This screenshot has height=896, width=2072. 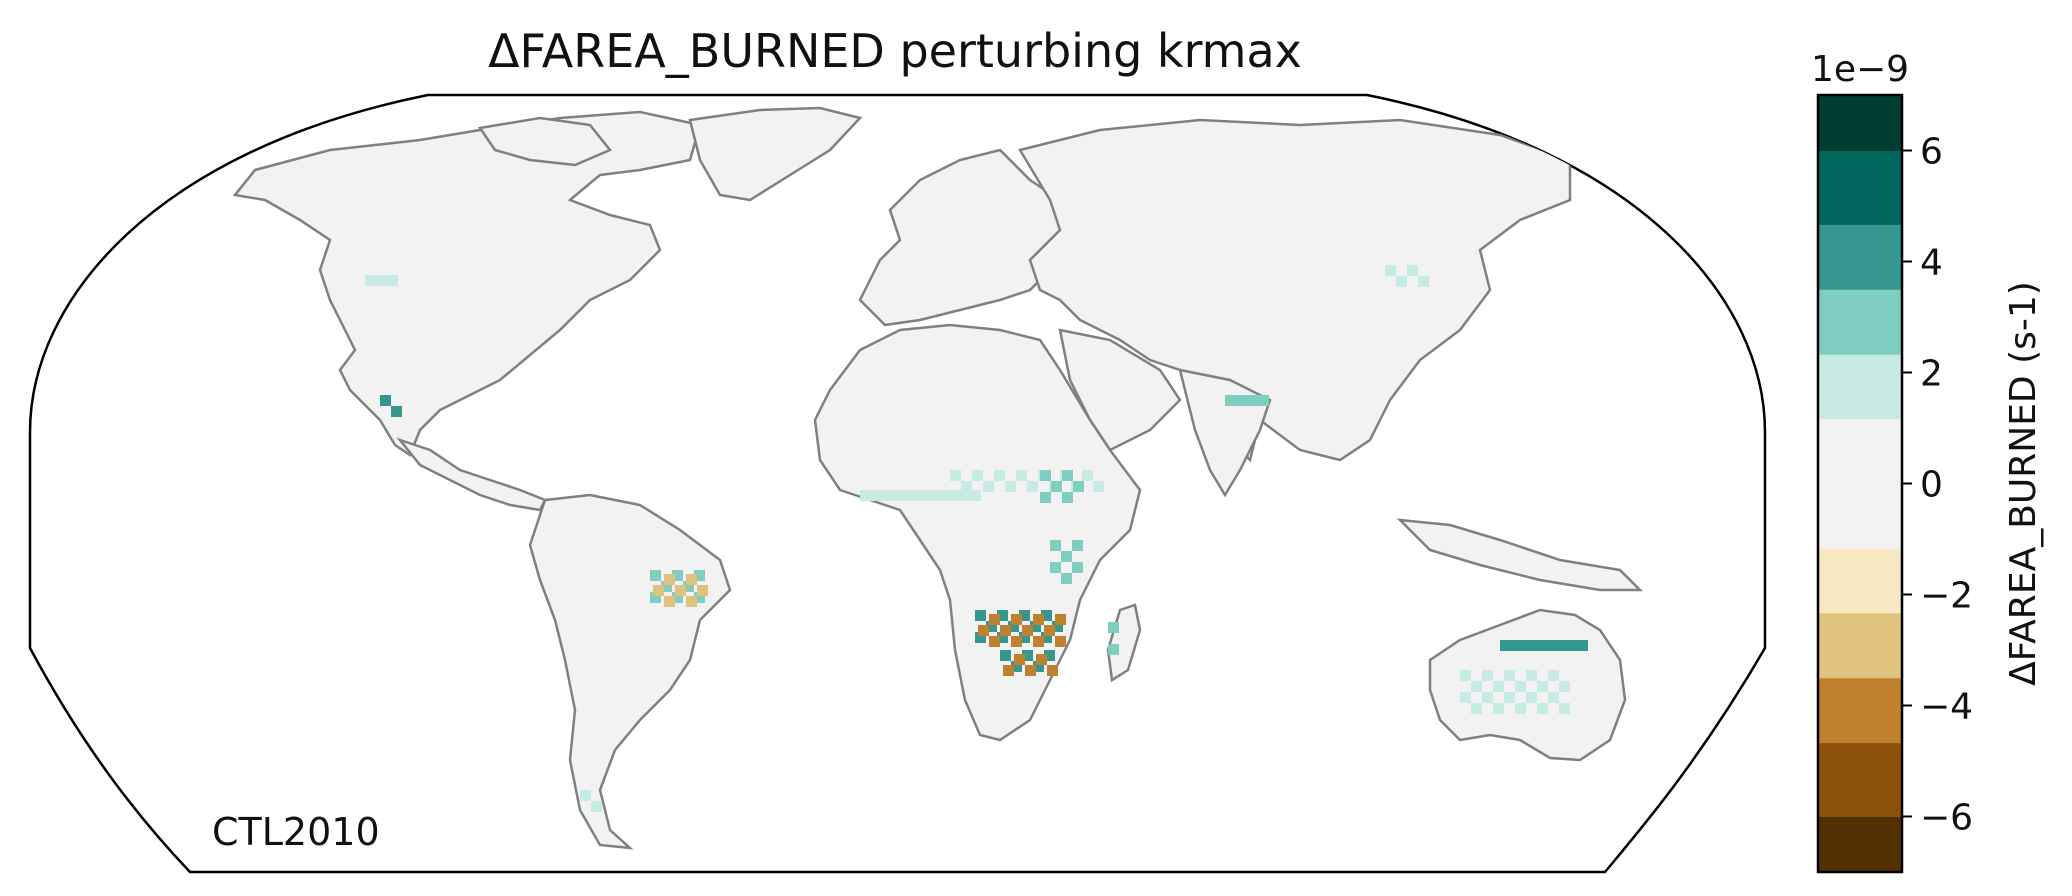 I want to click on colorbar-tick-label: −4, so click(x=1946, y=707).